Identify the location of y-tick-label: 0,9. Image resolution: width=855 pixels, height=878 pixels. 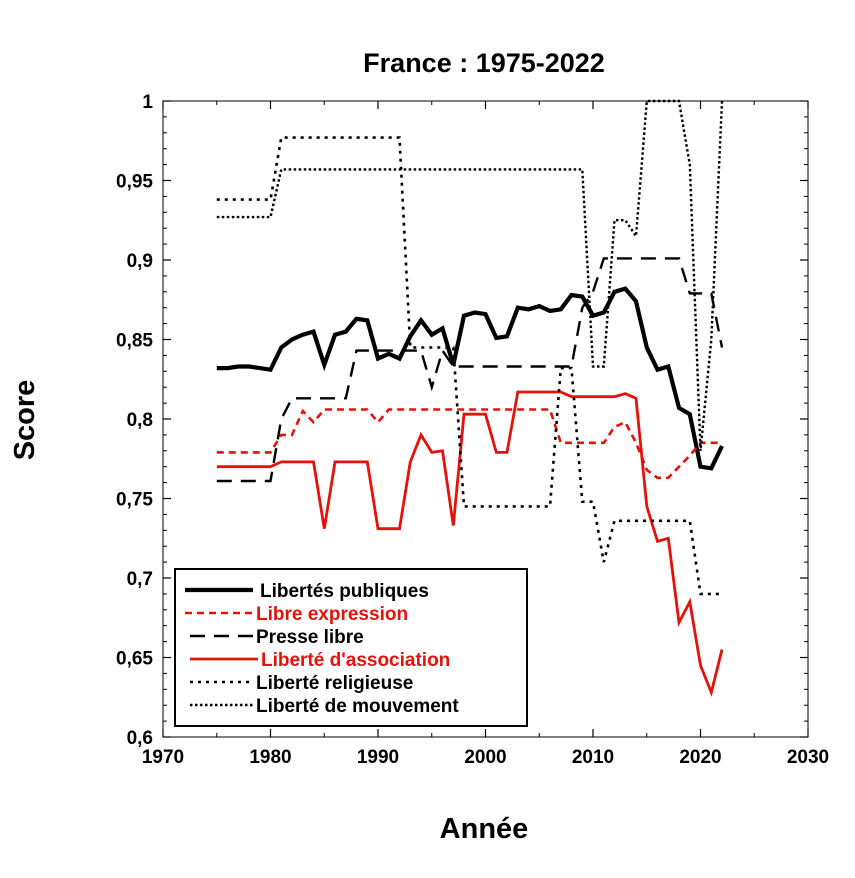
(140, 261).